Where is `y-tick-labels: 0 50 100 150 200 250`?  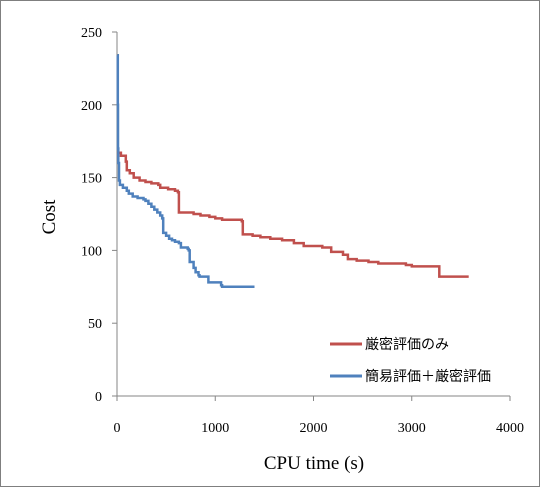
y-tick-labels: 0 50 100 150 200 250 is located at coordinates (91, 215).